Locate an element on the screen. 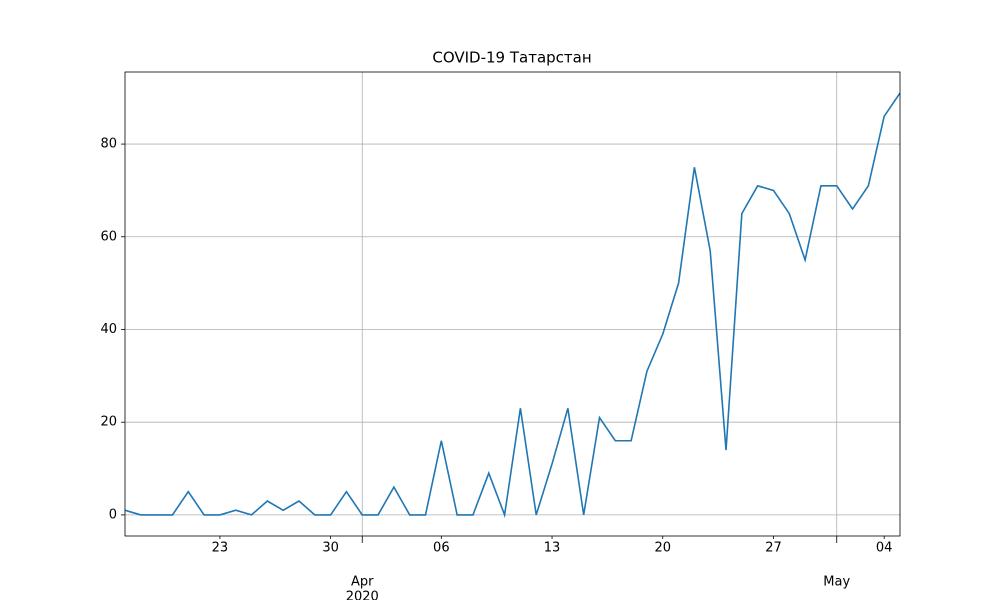 Image resolution: width=1000 pixels, height=600 pixels. x-tick-label: 04 is located at coordinates (884, 548).